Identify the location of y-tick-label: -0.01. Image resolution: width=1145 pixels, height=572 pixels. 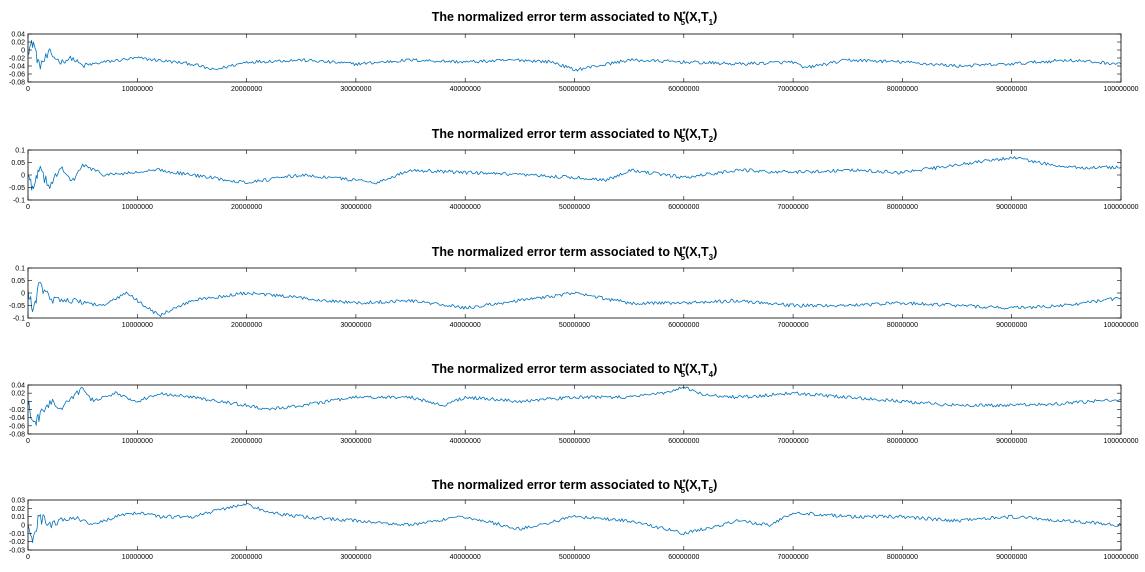
(17, 534).